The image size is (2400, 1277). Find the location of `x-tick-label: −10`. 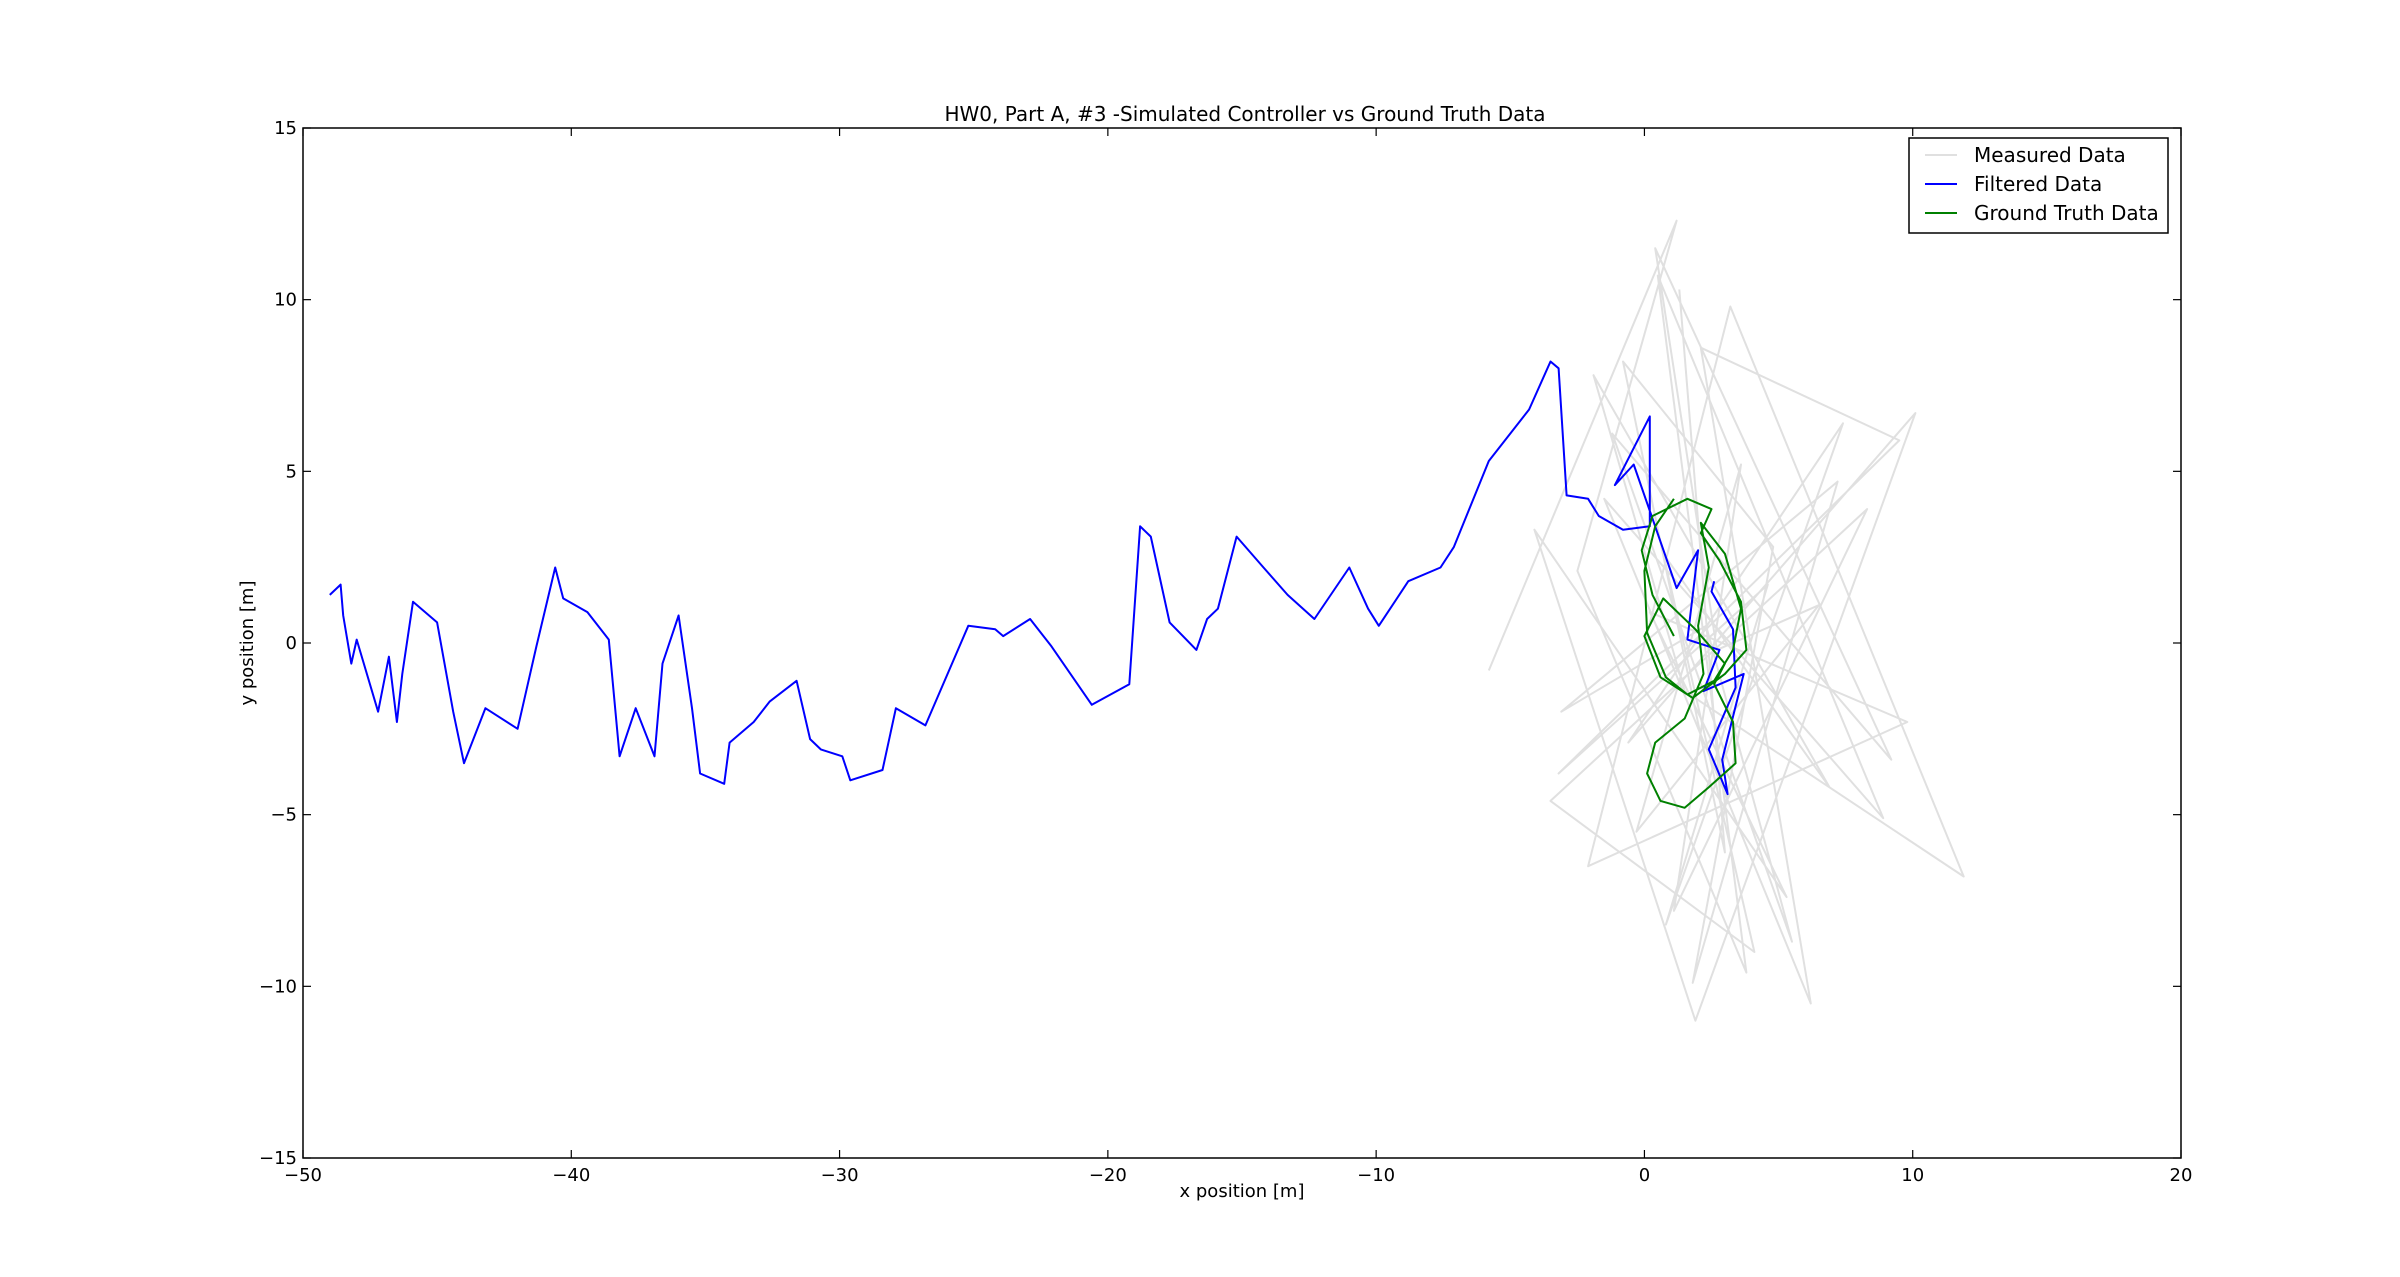

x-tick-label: −10 is located at coordinates (1376, 1175).